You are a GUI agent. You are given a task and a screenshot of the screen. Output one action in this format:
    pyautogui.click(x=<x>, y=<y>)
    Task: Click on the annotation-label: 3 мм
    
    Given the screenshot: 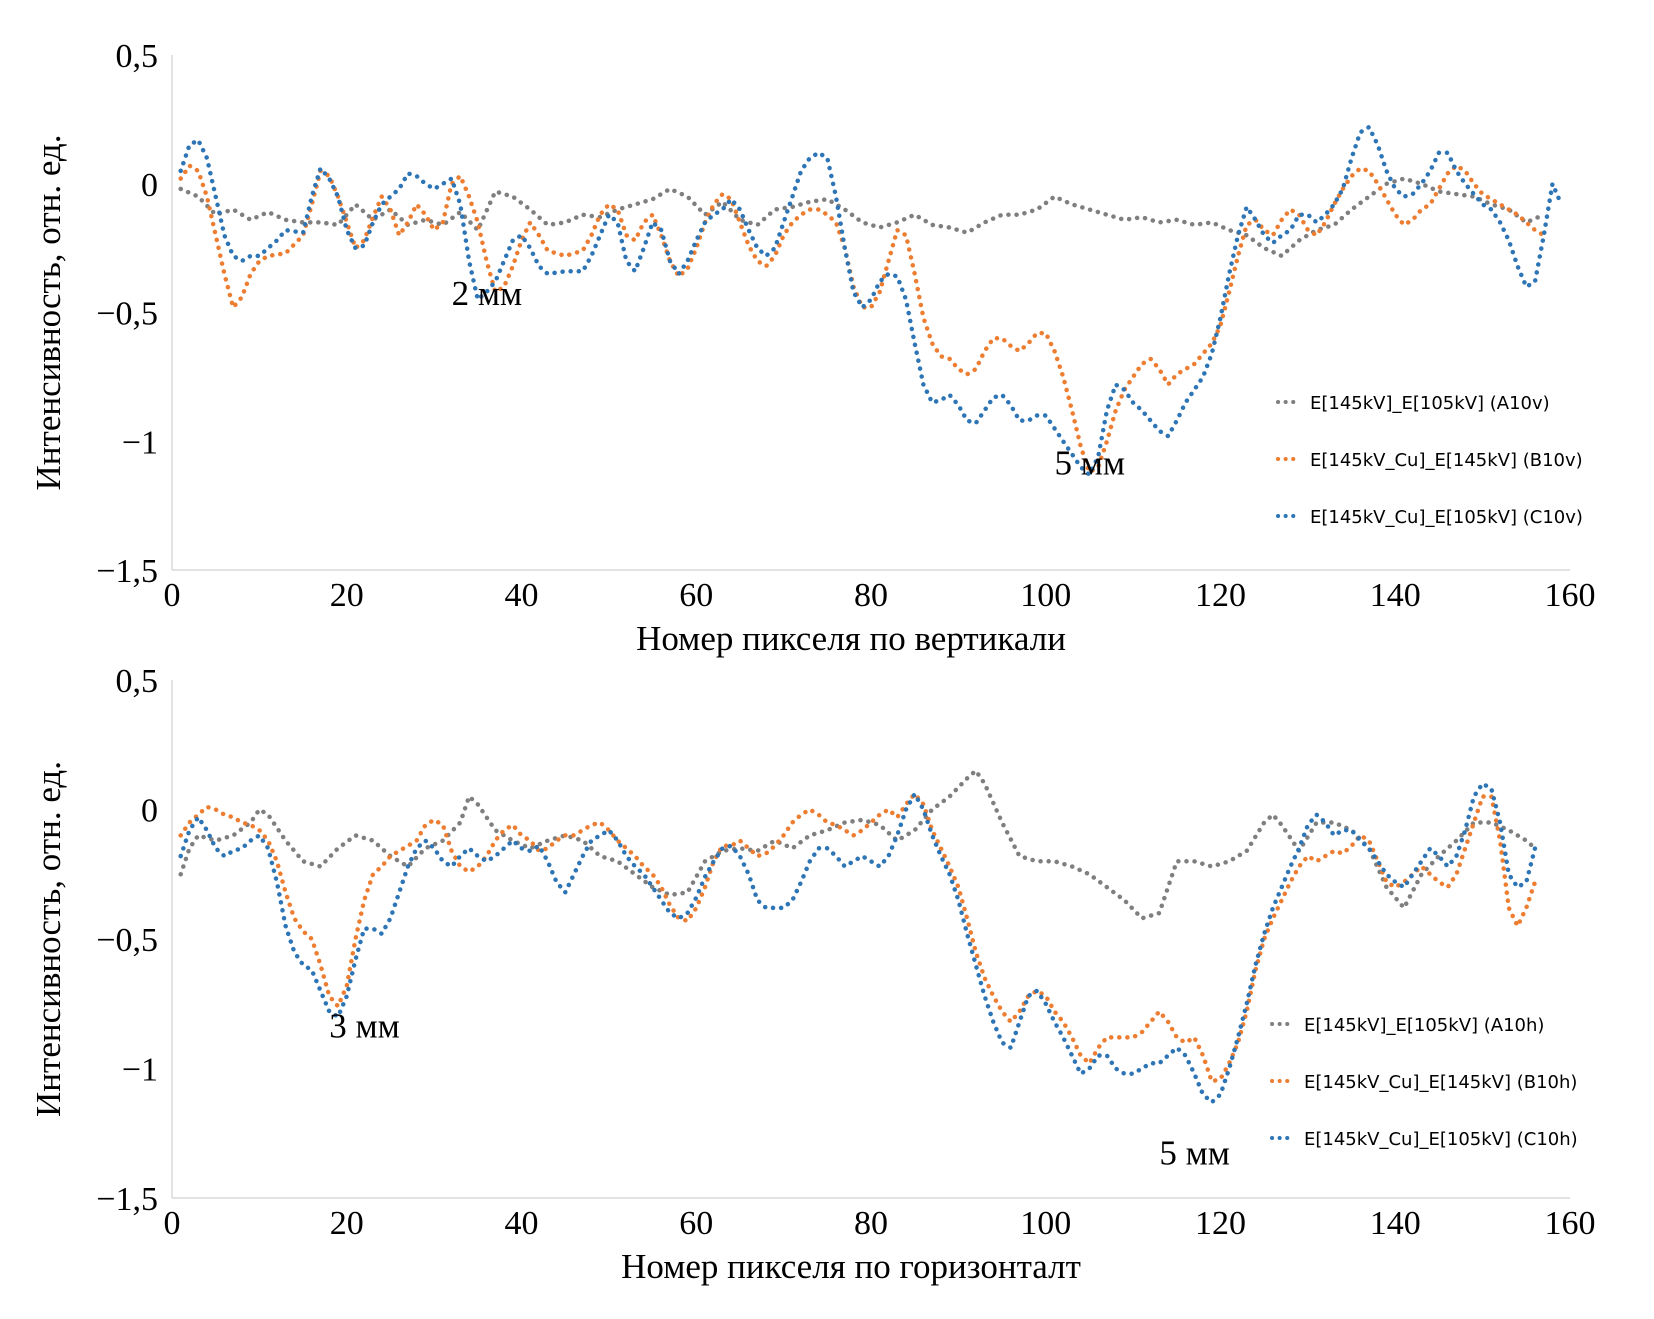 What is the action you would take?
    pyautogui.click(x=364, y=1025)
    